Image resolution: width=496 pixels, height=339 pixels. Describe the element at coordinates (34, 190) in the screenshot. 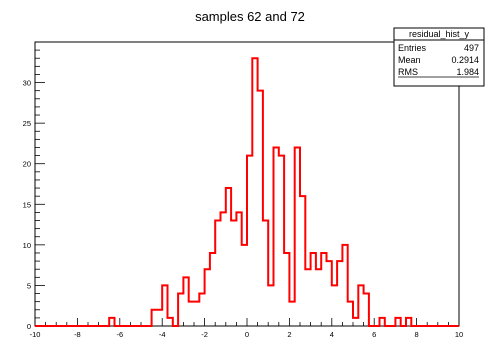

I see `y-axis: 0 5 10 15 20 25 30` at that location.